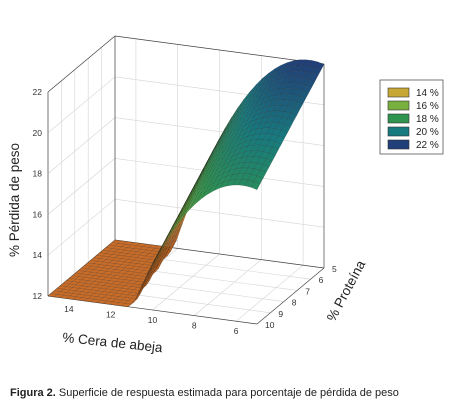  What do you see at coordinates (346, 290) in the screenshot?
I see `y-axis-title: % Proteína` at bounding box center [346, 290].